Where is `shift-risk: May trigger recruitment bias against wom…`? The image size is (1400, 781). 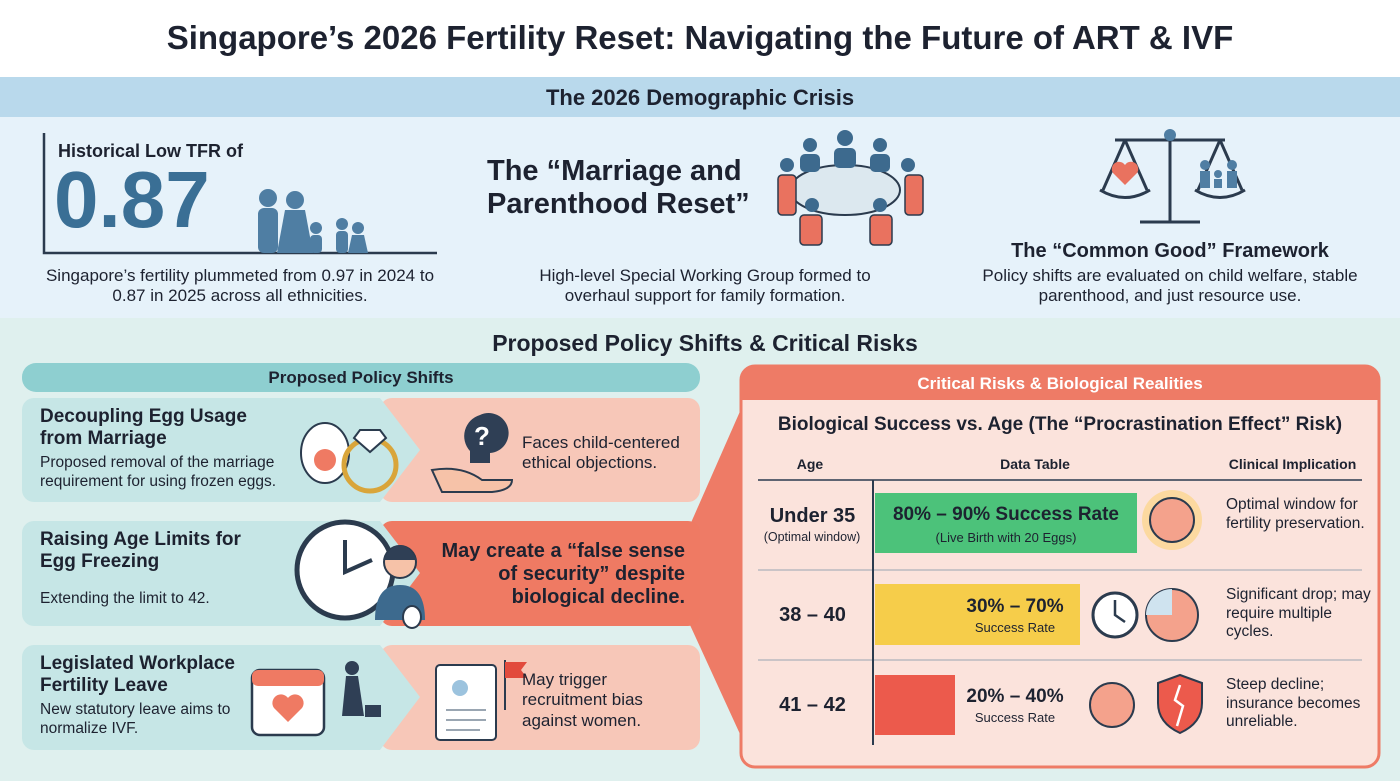 shift-risk: May trigger recruitment bias against wom… is located at coordinates (582, 700).